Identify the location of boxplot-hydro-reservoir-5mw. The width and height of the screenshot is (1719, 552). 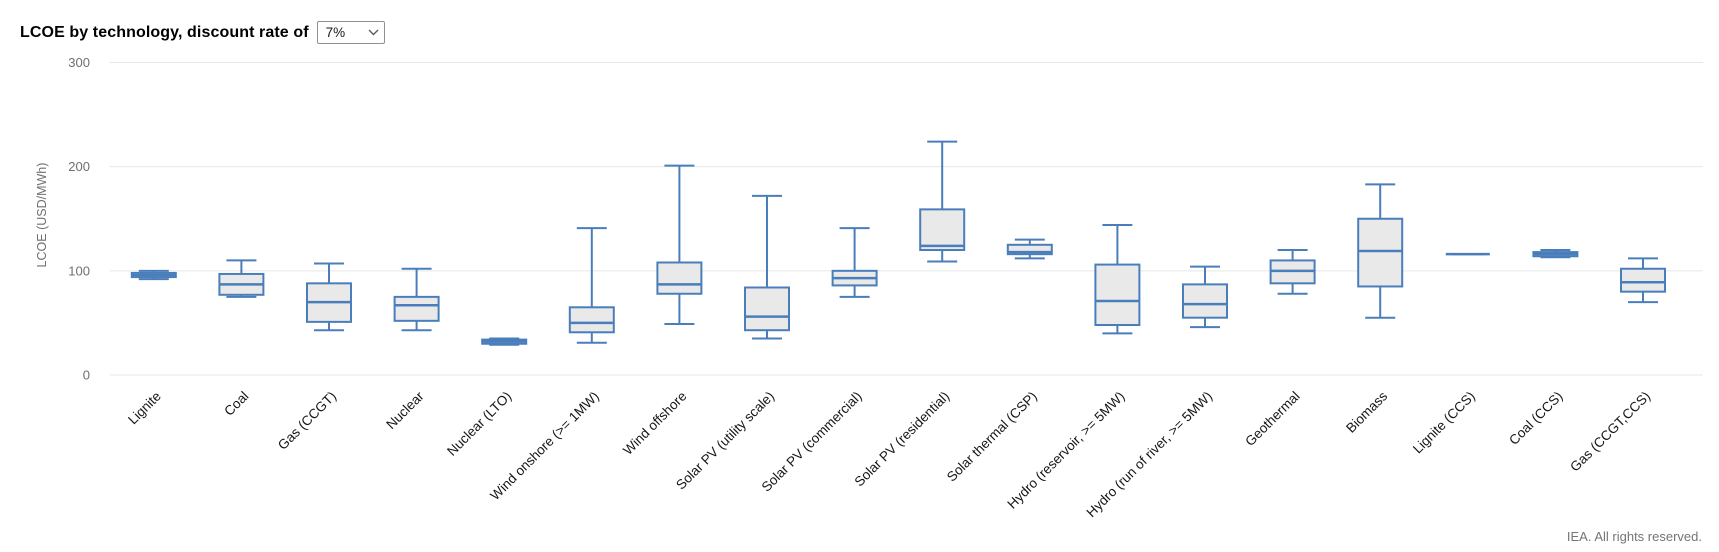
(1117, 279).